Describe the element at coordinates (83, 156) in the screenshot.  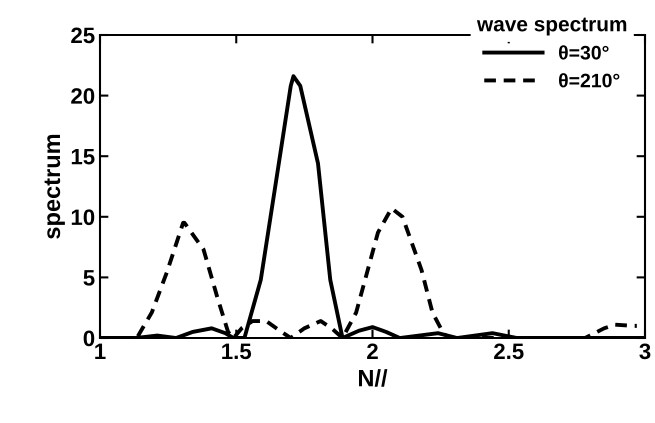
I see `y-tick-label: 15` at that location.